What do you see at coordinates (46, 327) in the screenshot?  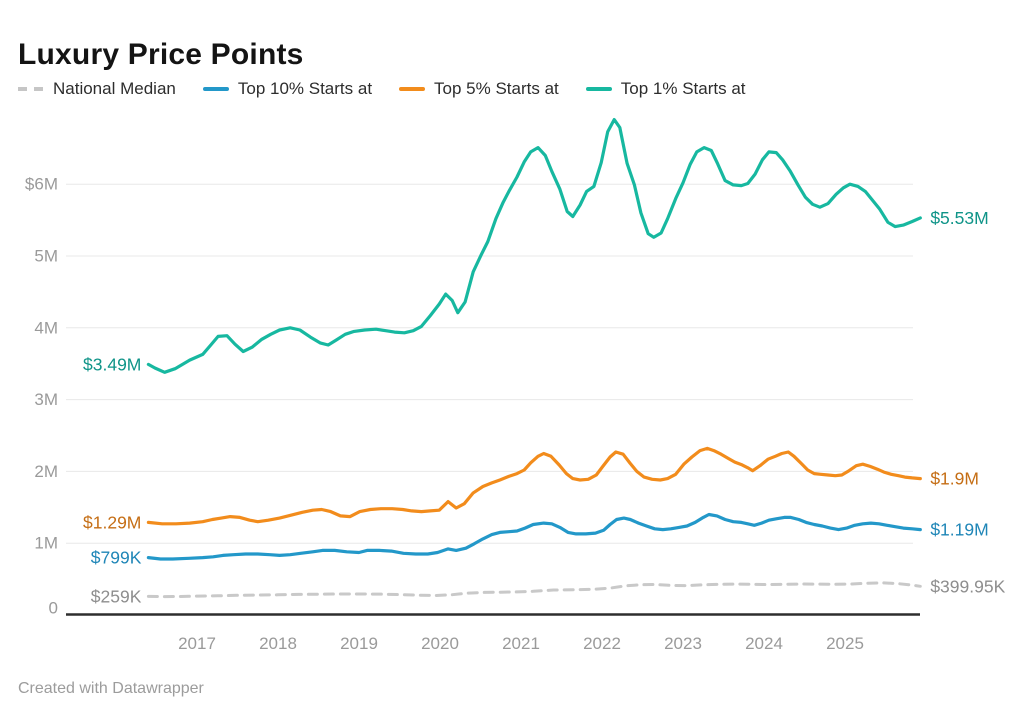 I see `y-tick-label: 4M` at bounding box center [46, 327].